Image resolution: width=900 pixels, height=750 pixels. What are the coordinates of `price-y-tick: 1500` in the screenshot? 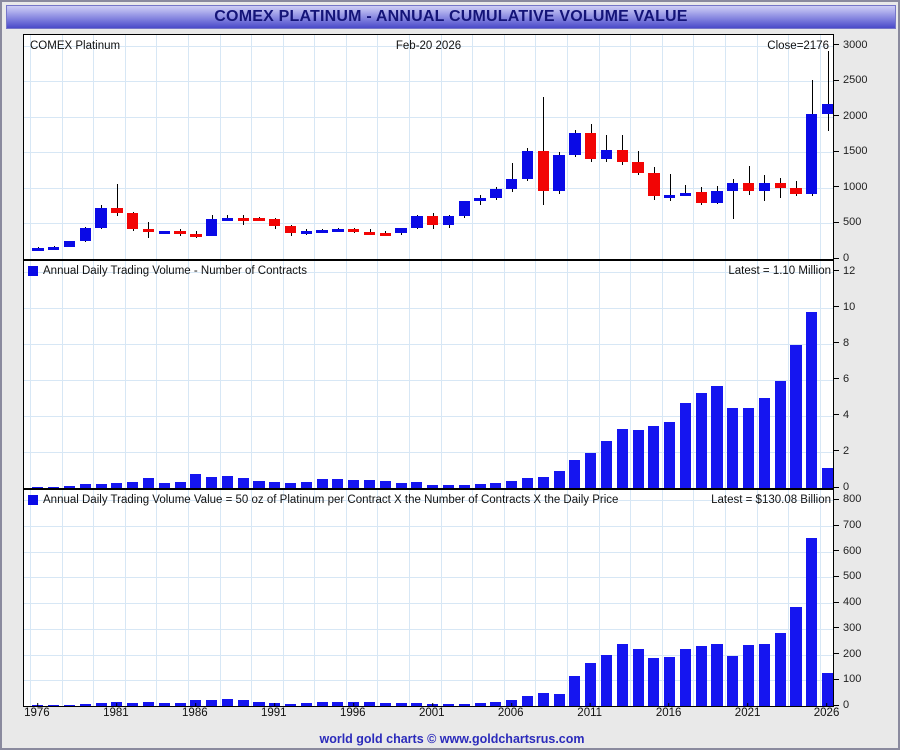 It's located at (850, 151).